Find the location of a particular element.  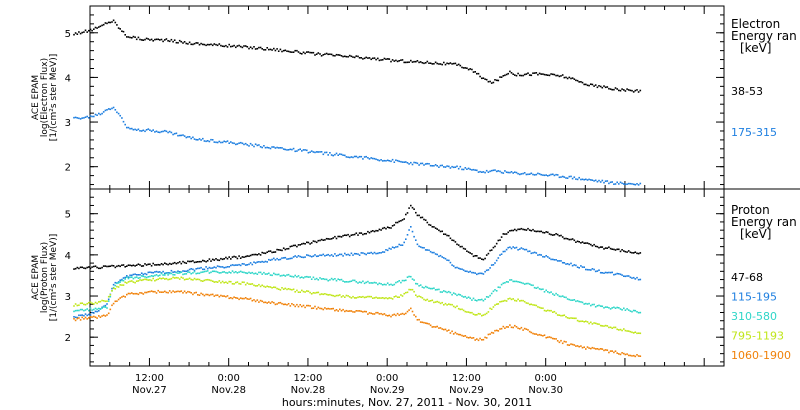

y-axis-label: [1/(cm²s ster MeV)] is located at coordinates (54, 277).